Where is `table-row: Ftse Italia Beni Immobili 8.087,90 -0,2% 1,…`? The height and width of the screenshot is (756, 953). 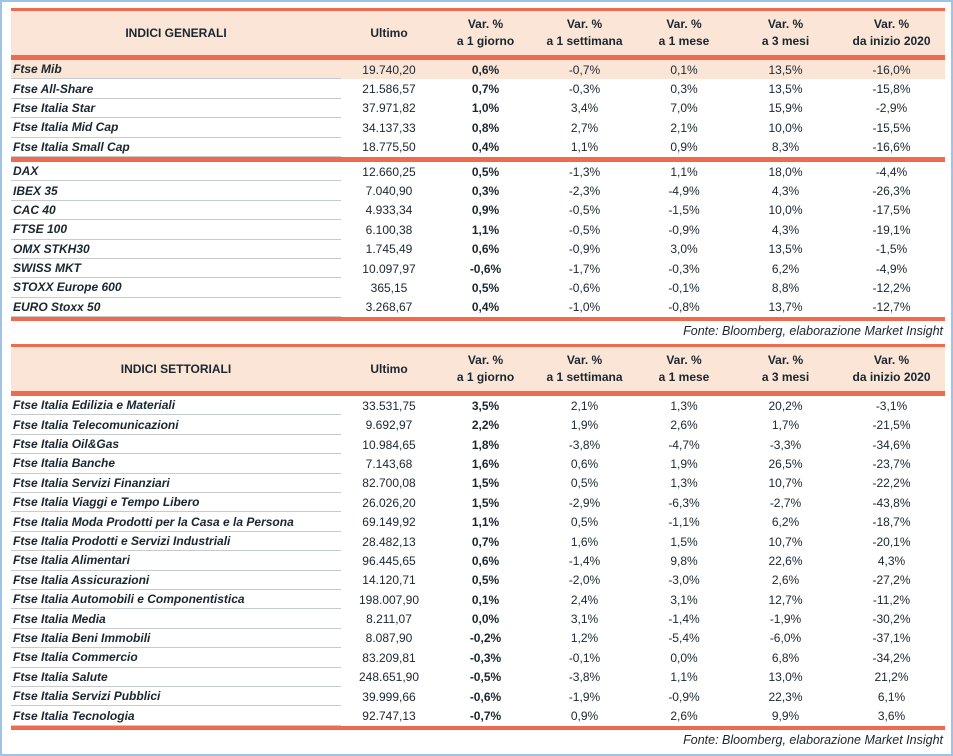
table-row: Ftse Italia Beni Immobili 8.087,90 -0,2% 1,… is located at coordinates (478, 639).